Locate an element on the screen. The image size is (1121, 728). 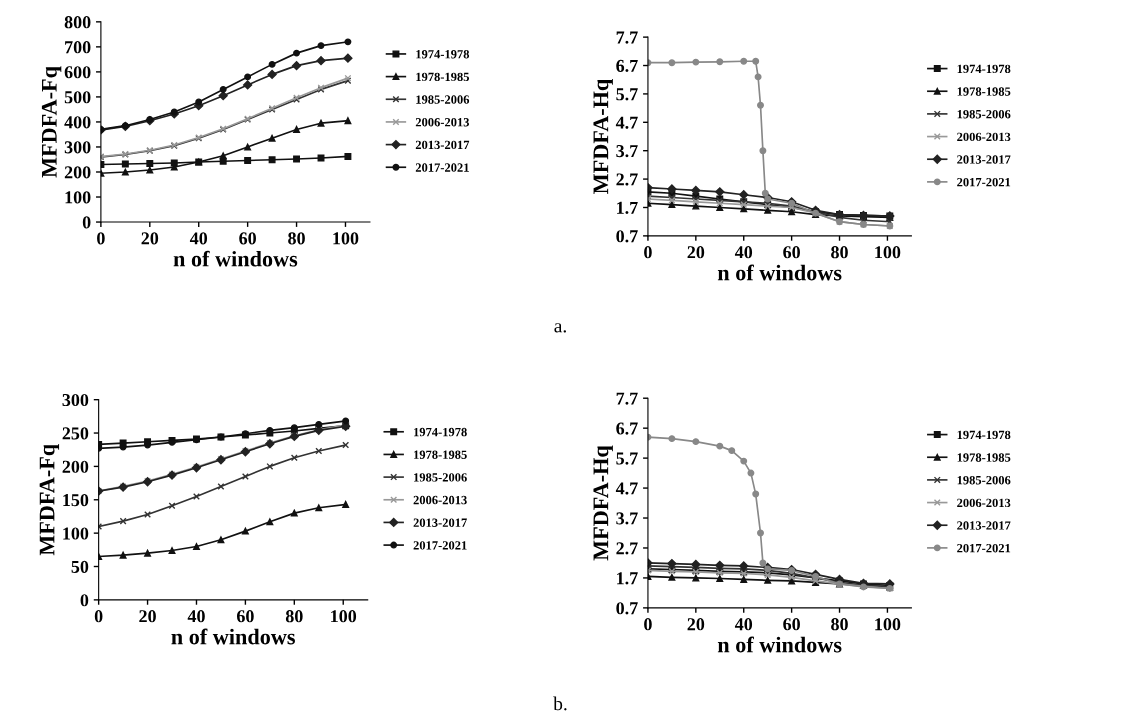
y-tick-label: 400 is located at coordinates (77, 122).